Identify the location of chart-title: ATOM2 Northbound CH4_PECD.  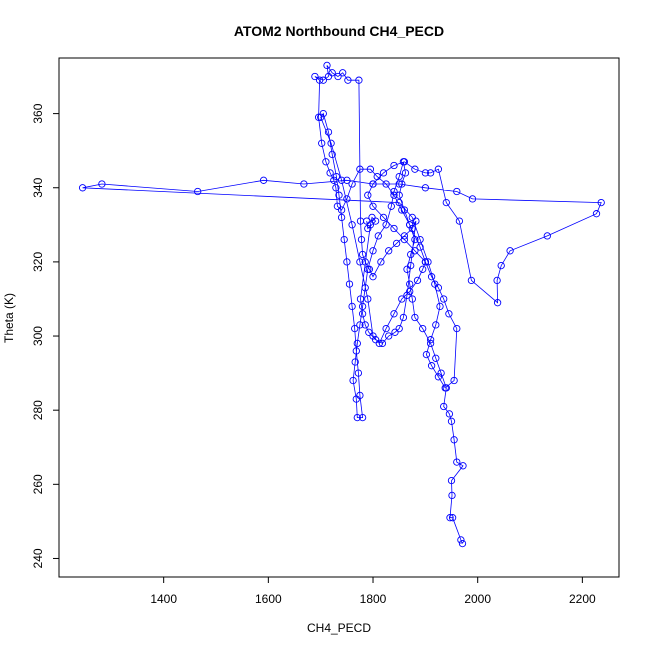
(339, 31).